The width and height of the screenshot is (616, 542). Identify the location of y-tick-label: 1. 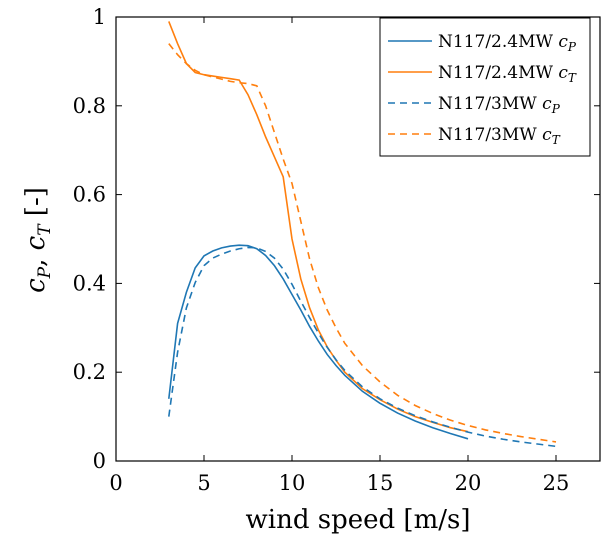
(99, 17).